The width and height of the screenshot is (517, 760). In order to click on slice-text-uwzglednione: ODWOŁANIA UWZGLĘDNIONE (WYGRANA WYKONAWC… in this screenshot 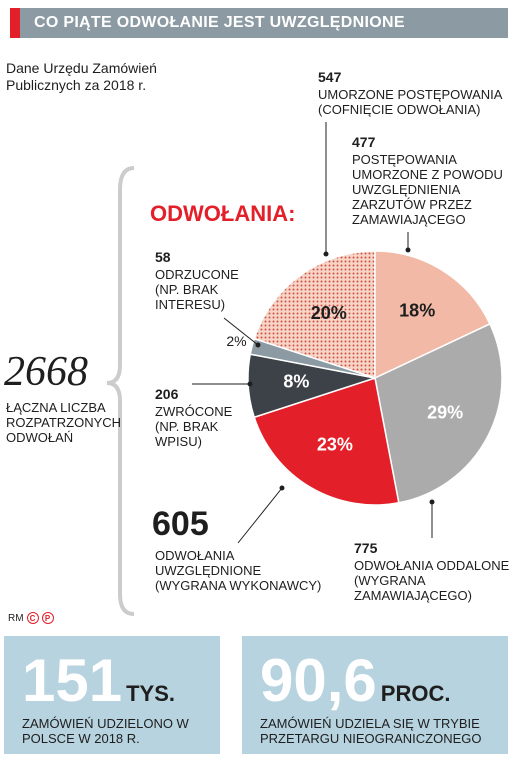, I will do `click(238, 570)`.